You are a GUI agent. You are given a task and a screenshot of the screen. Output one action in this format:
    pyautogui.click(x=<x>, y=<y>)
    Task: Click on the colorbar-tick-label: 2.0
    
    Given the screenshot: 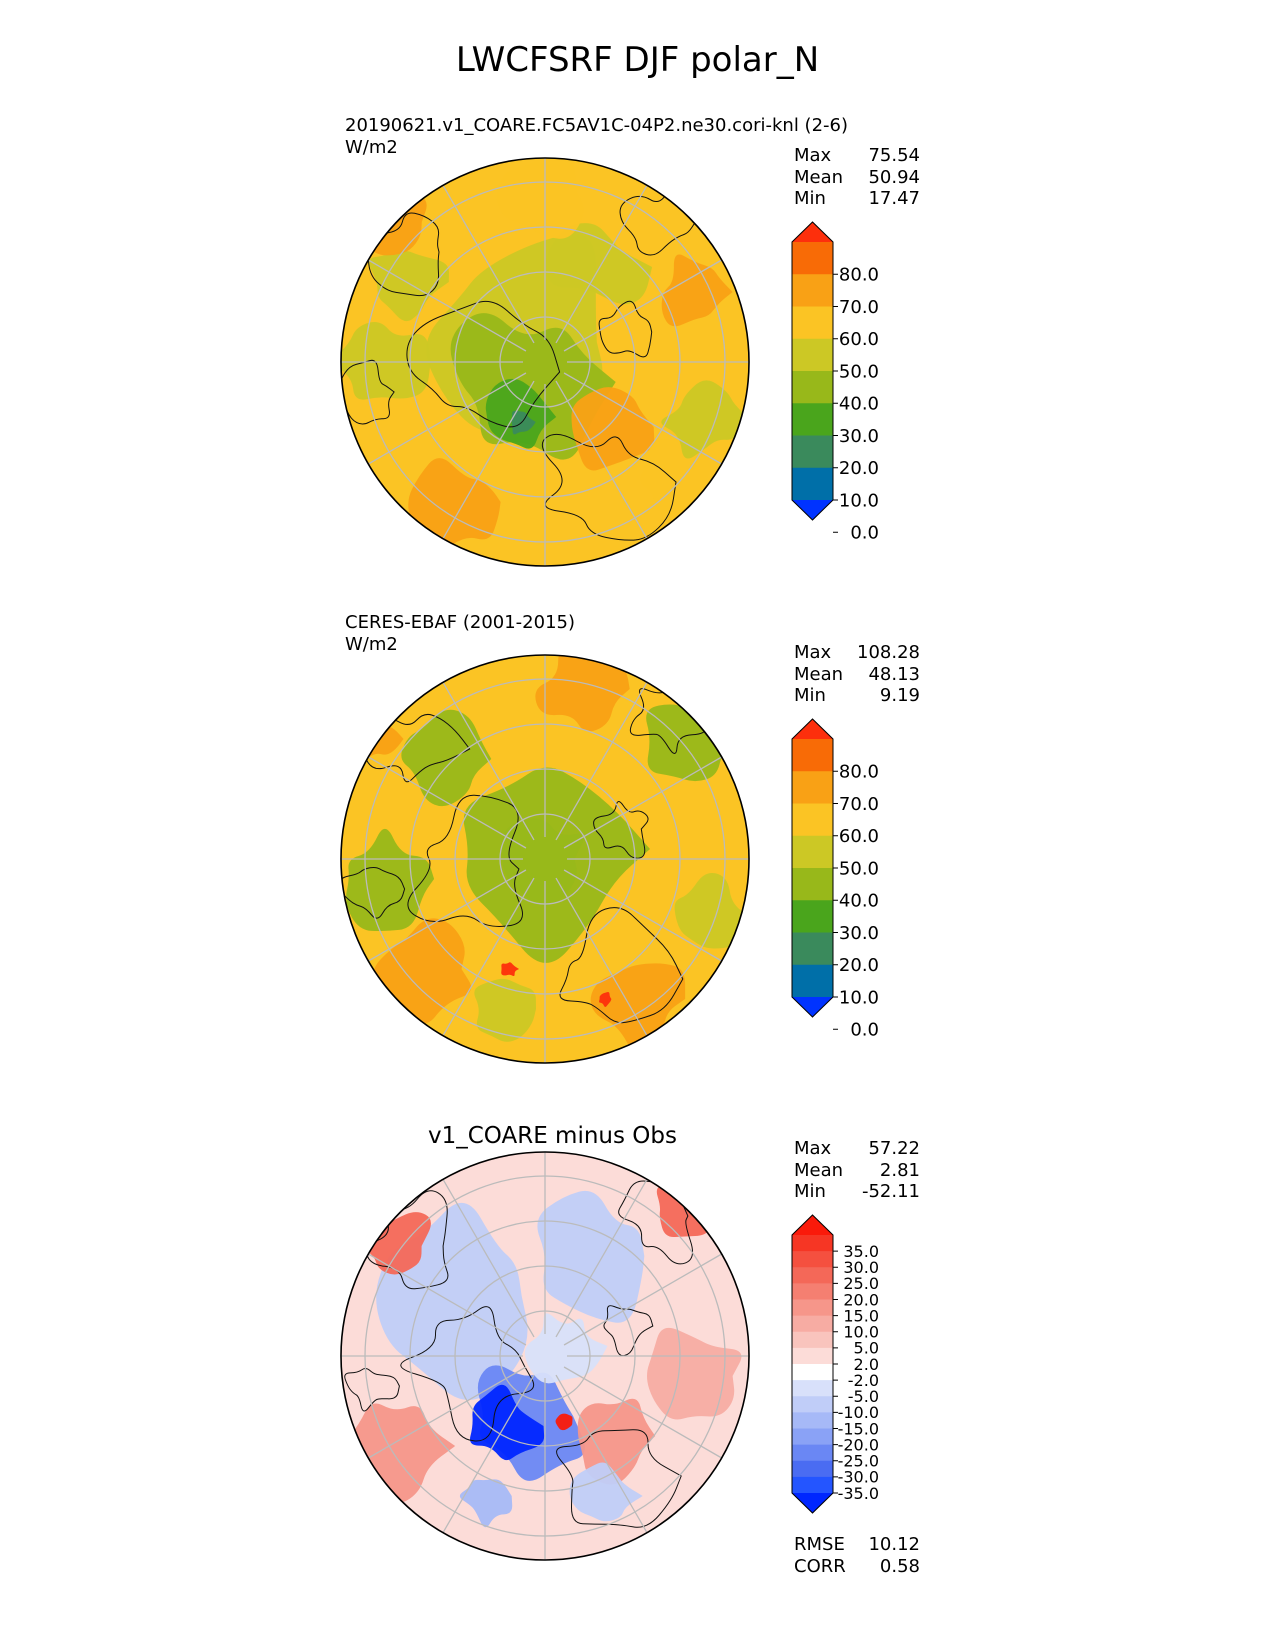 What is the action you would take?
    pyautogui.click(x=866, y=1364)
    